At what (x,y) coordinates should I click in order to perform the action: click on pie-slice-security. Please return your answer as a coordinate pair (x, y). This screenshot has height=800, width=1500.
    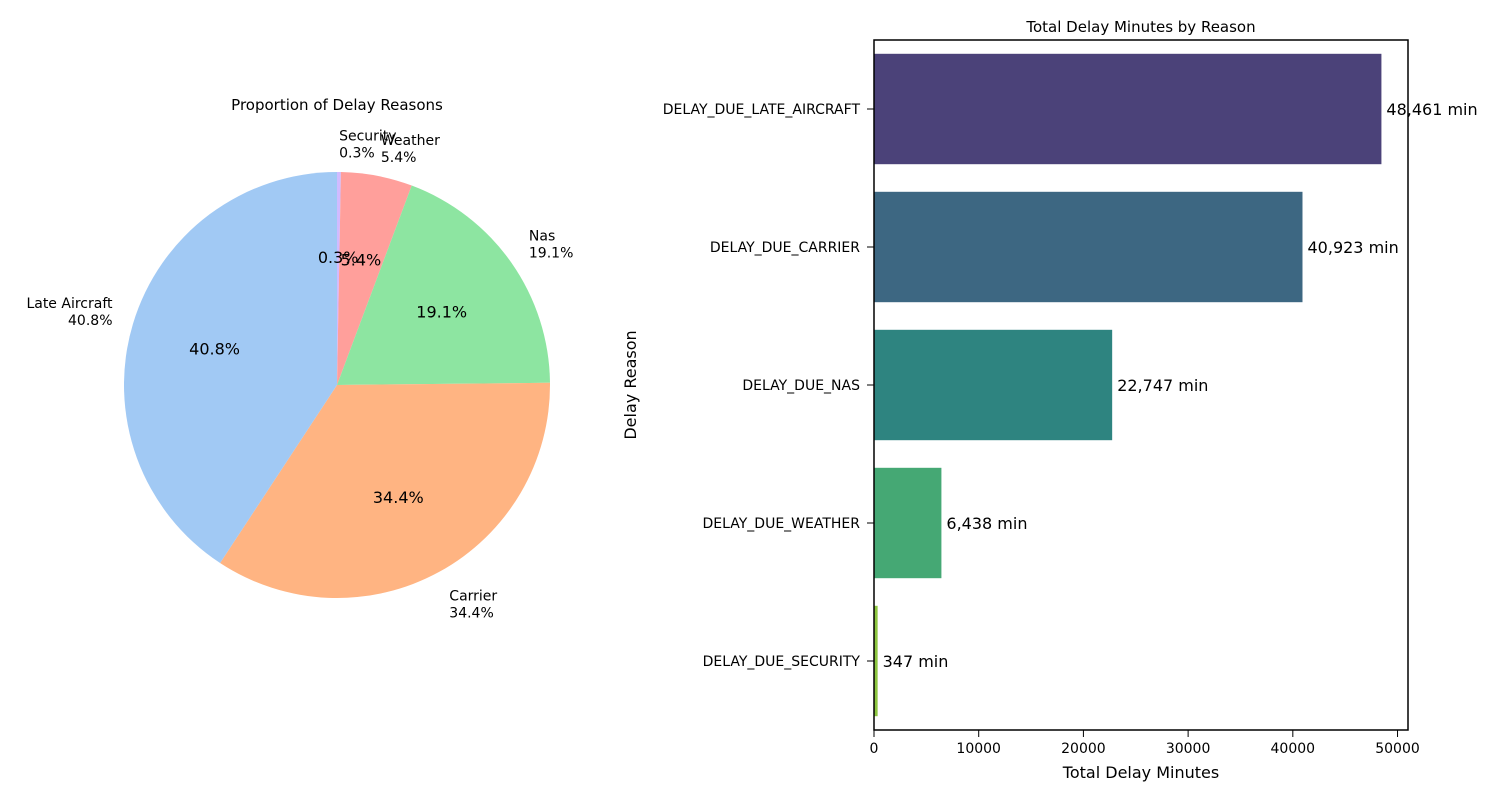
    Looking at the image, I should click on (339, 278).